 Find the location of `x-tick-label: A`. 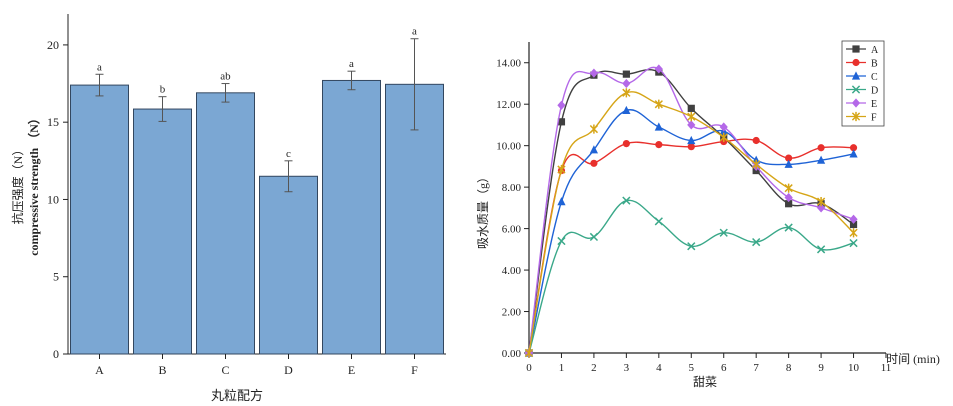

x-tick-label: A is located at coordinates (99, 370).